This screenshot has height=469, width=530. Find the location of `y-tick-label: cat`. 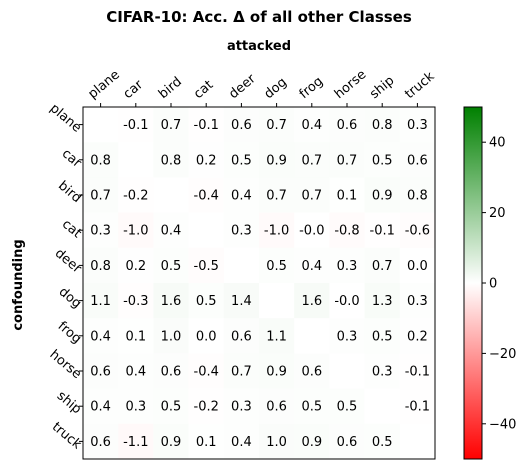

y-tick-label: cat is located at coordinates (71, 229).